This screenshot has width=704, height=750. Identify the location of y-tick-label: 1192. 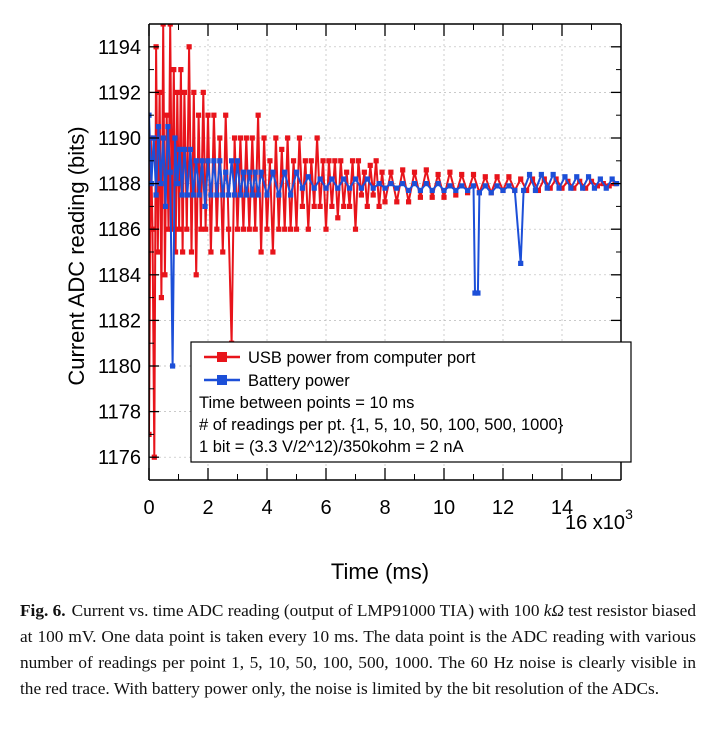
(119, 93).